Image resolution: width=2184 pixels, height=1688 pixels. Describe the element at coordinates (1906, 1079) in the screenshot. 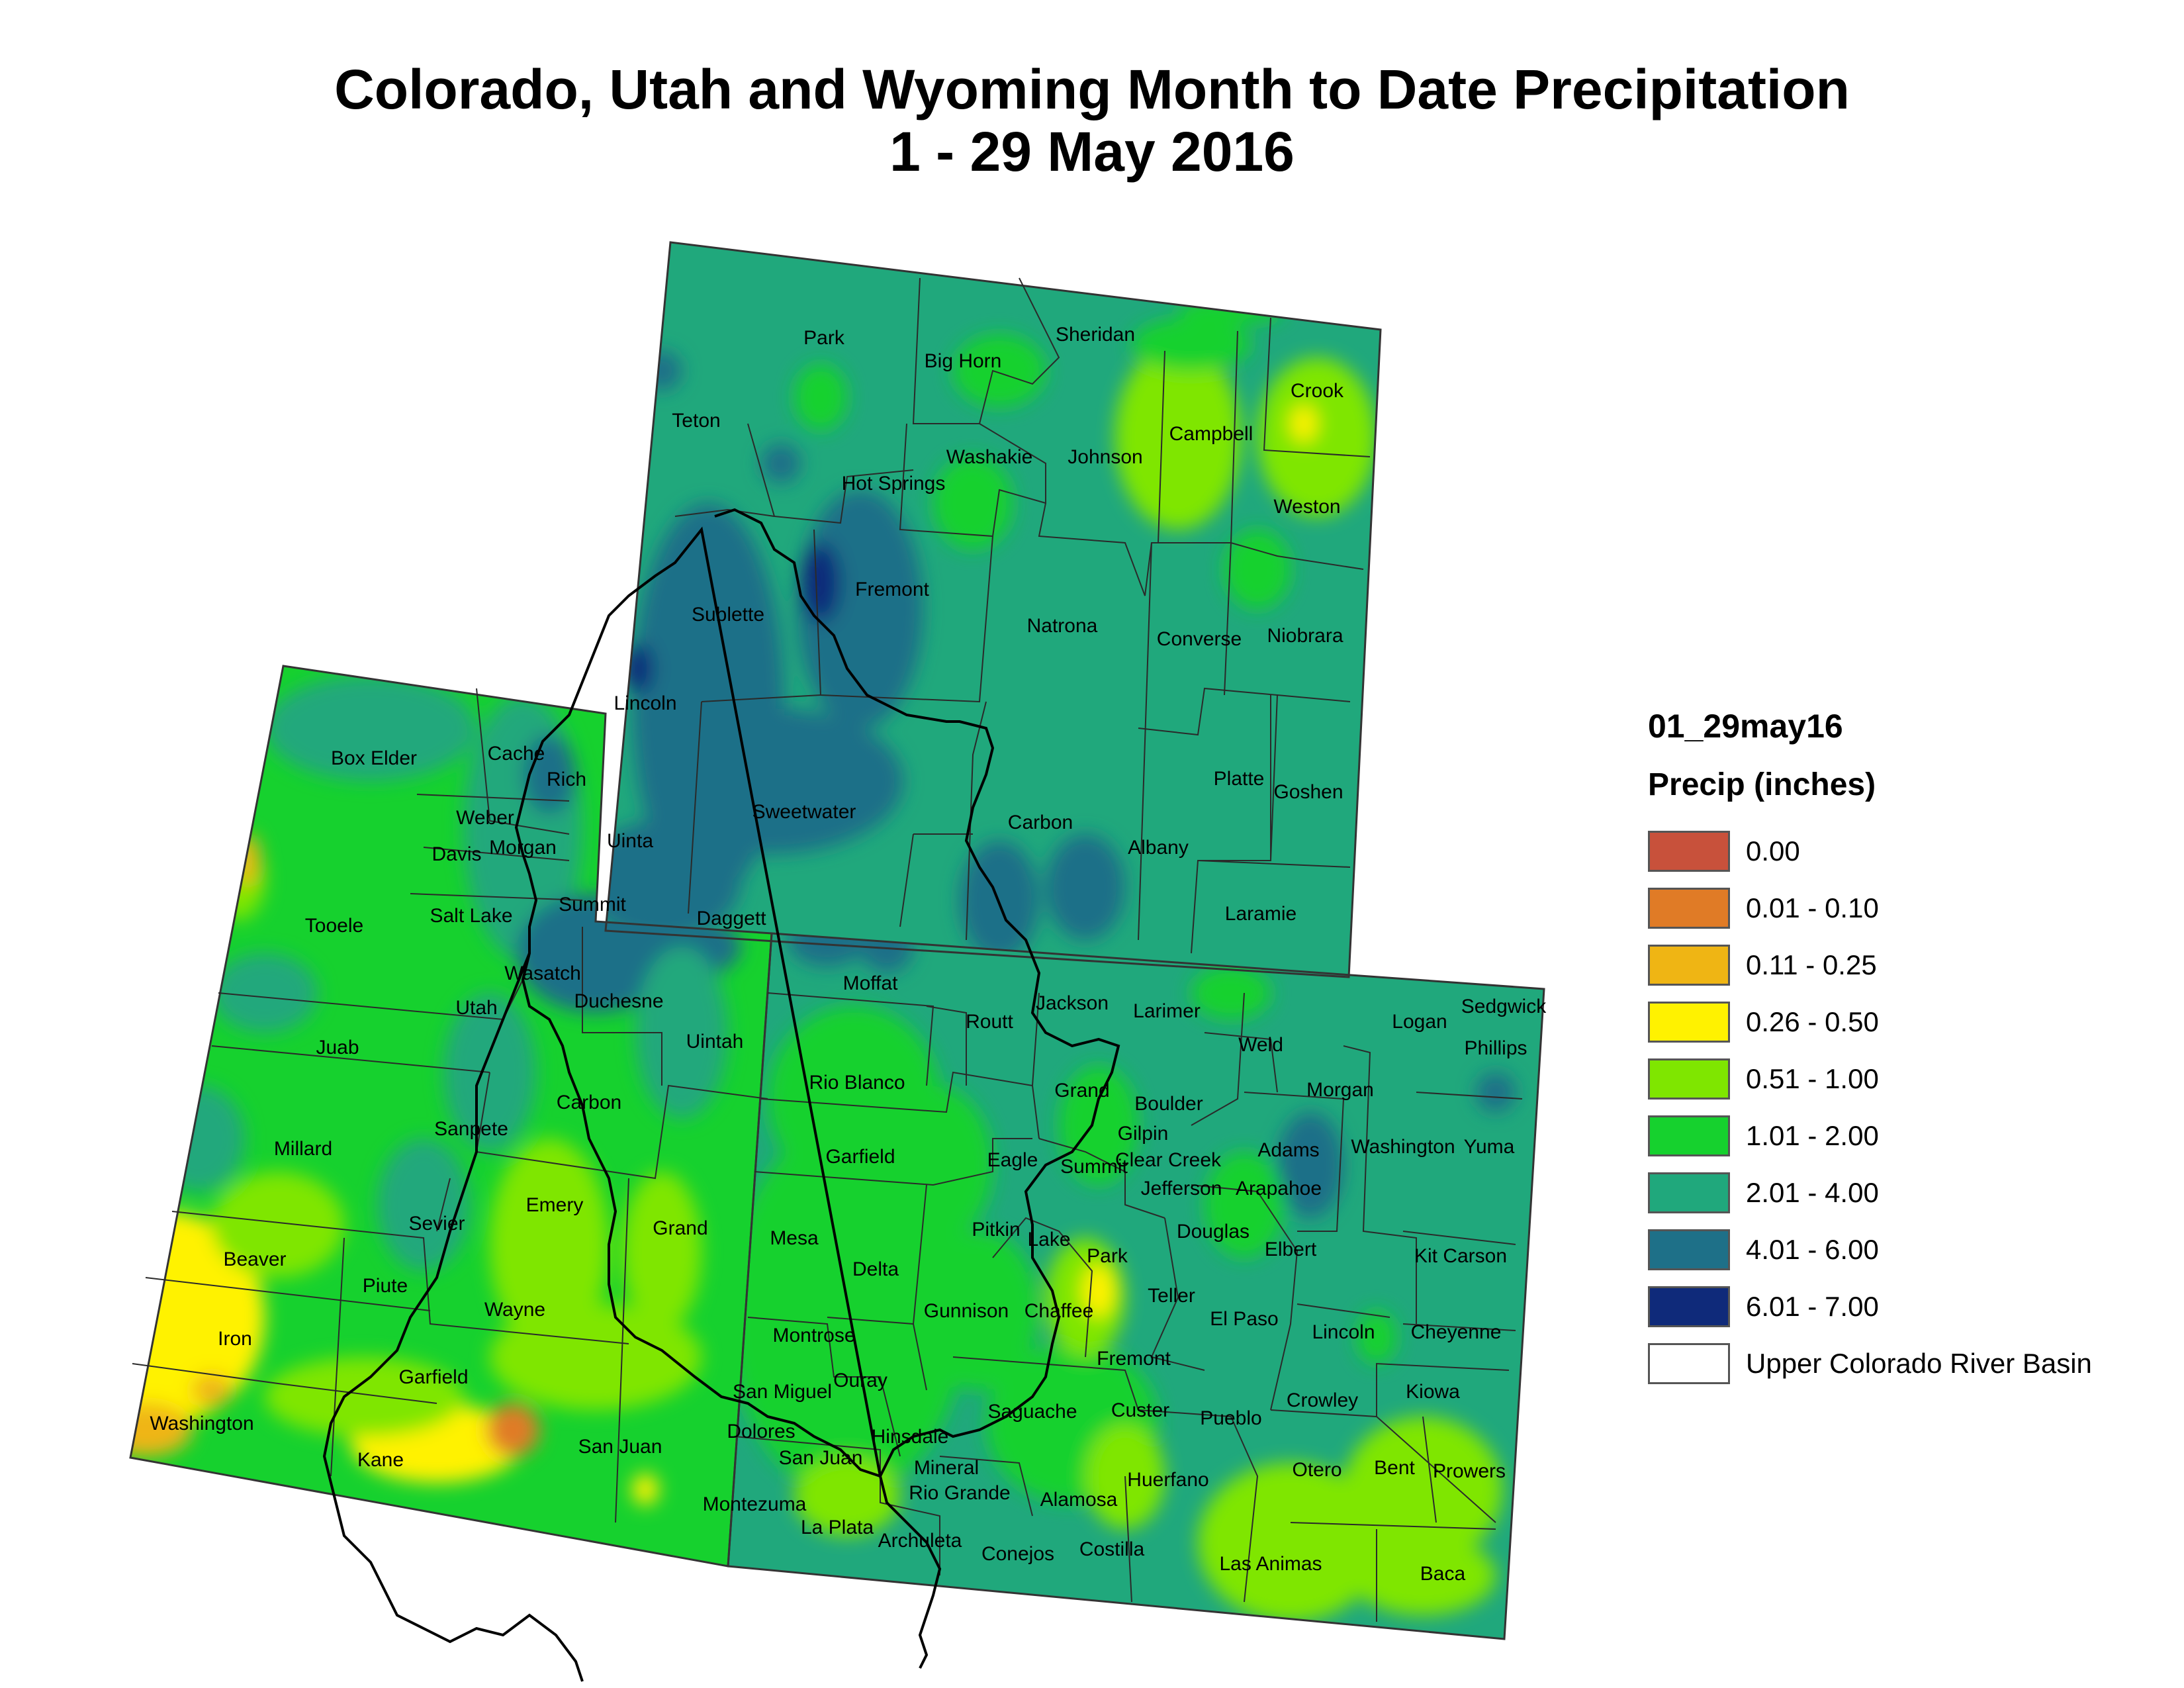

I see `legend-item: 0.51 - 1.00` at that location.